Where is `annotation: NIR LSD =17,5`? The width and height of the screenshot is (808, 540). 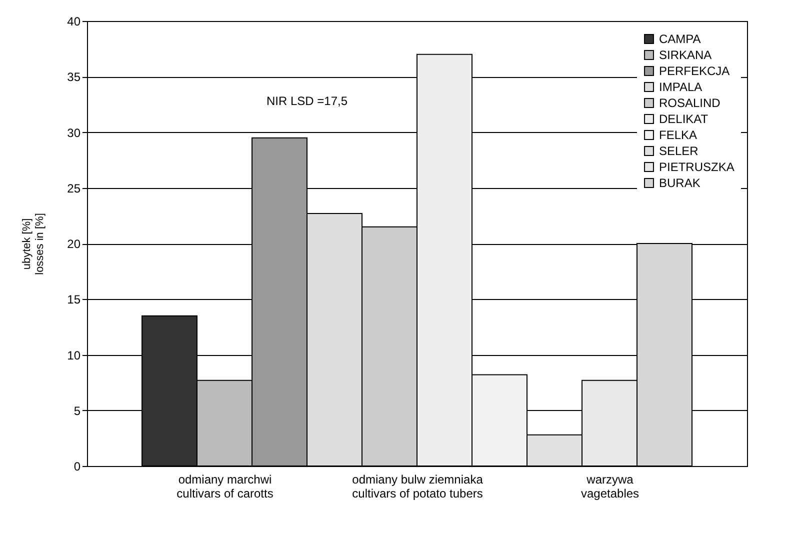 annotation: NIR LSD =17,5 is located at coordinates (307, 101).